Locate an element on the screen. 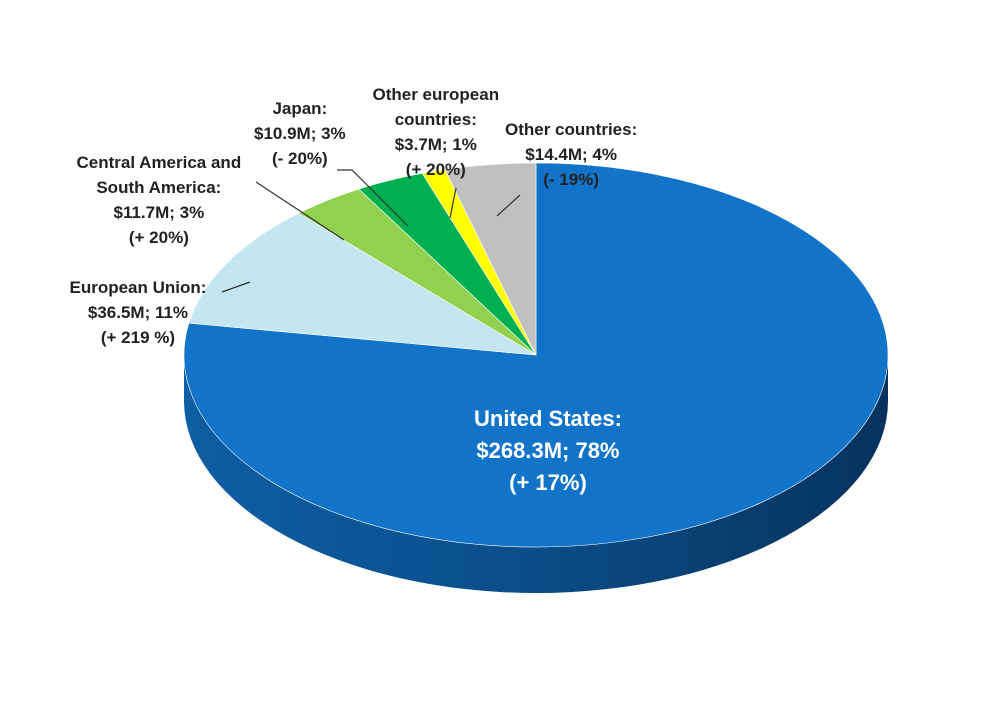 Image resolution: width=1000 pixels, height=716 pixels. data-label-line: $3.7M; 1% is located at coordinates (435, 144).